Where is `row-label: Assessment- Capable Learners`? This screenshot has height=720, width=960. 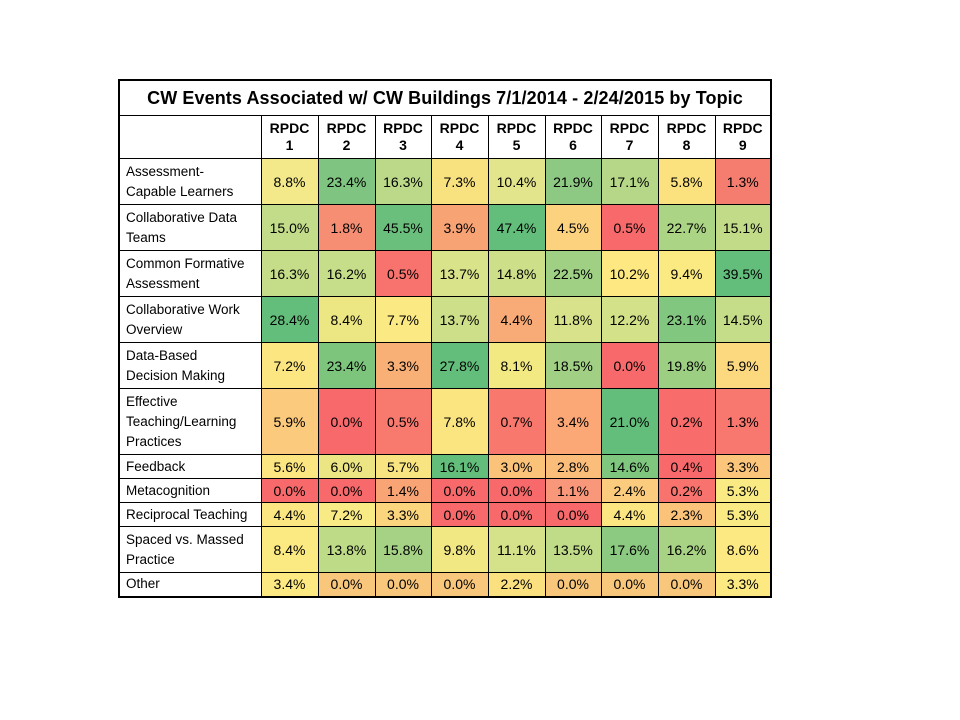
row-label: Assessment- Capable Learners is located at coordinates (190, 181).